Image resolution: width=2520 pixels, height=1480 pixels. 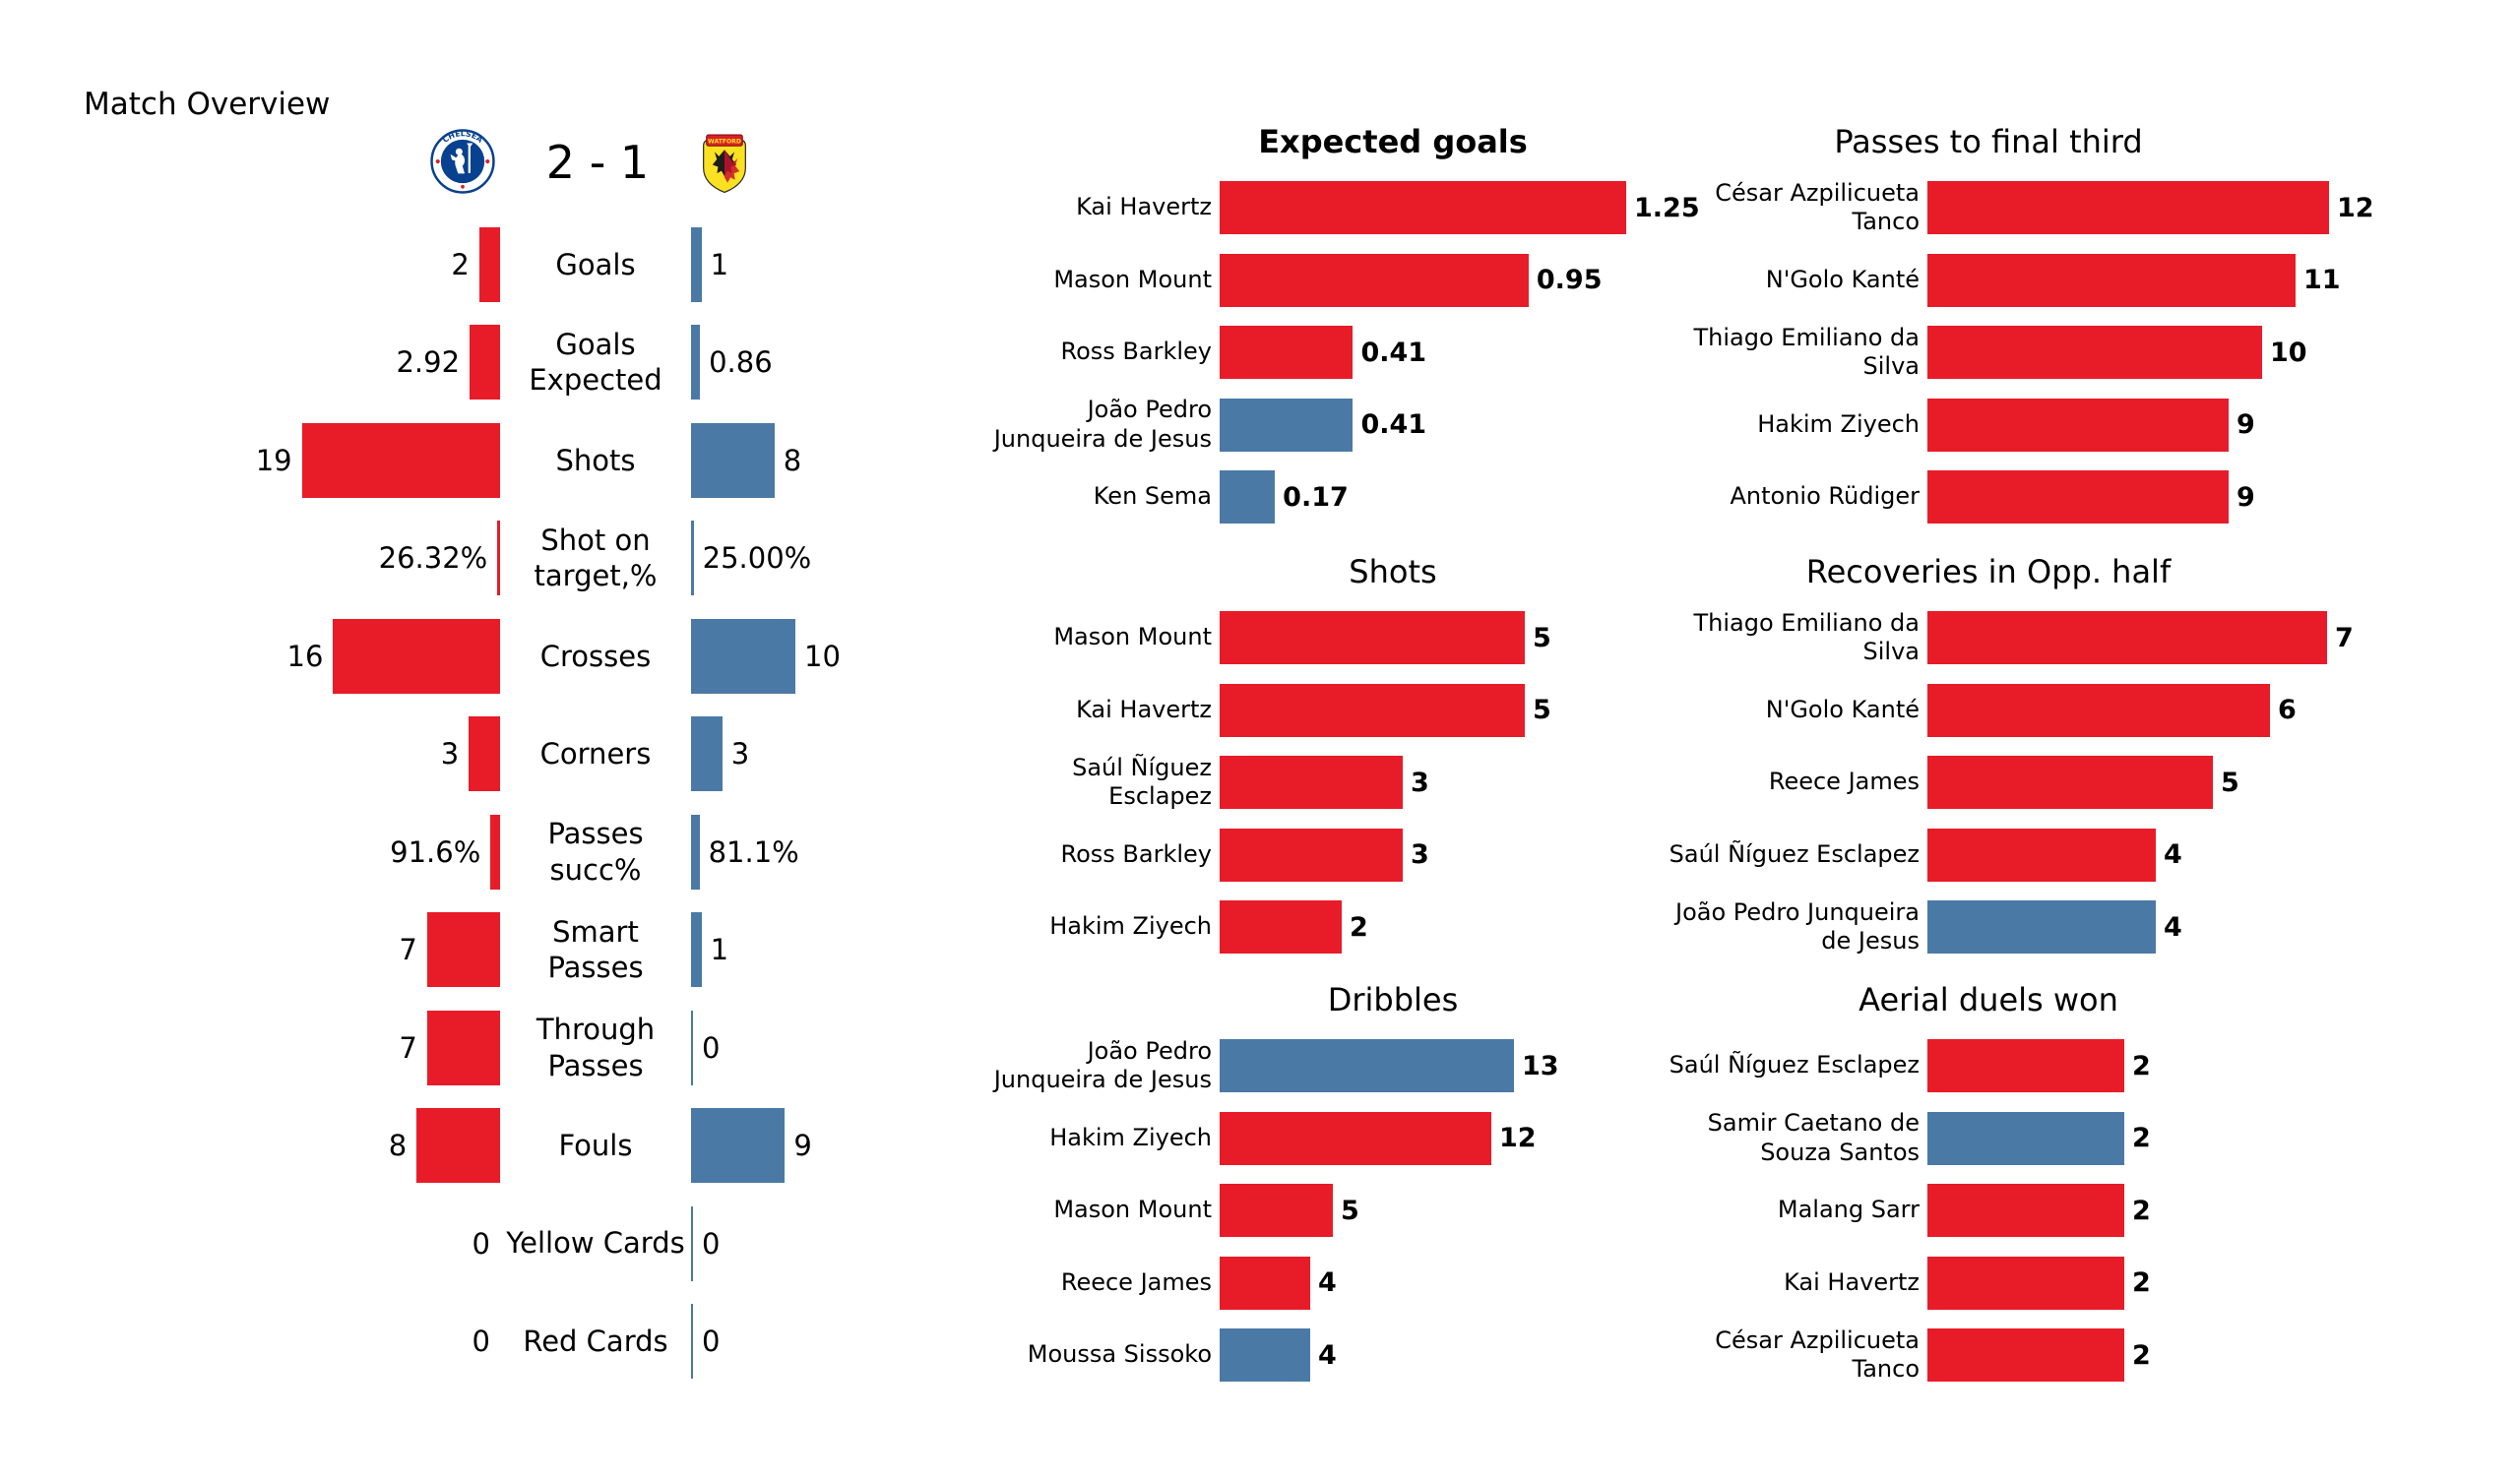 What do you see at coordinates (1136, 853) in the screenshot?
I see `player-label: Ross Barkley` at bounding box center [1136, 853].